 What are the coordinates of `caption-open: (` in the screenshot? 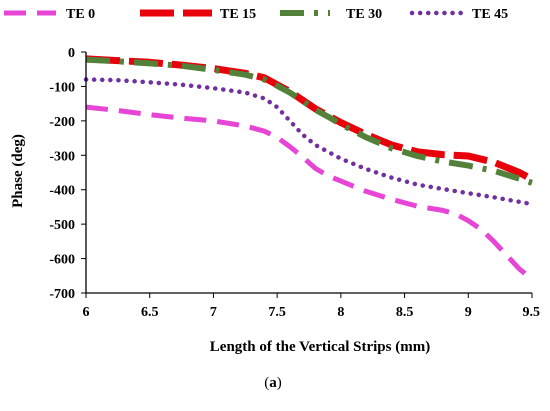 It's located at (266, 383).